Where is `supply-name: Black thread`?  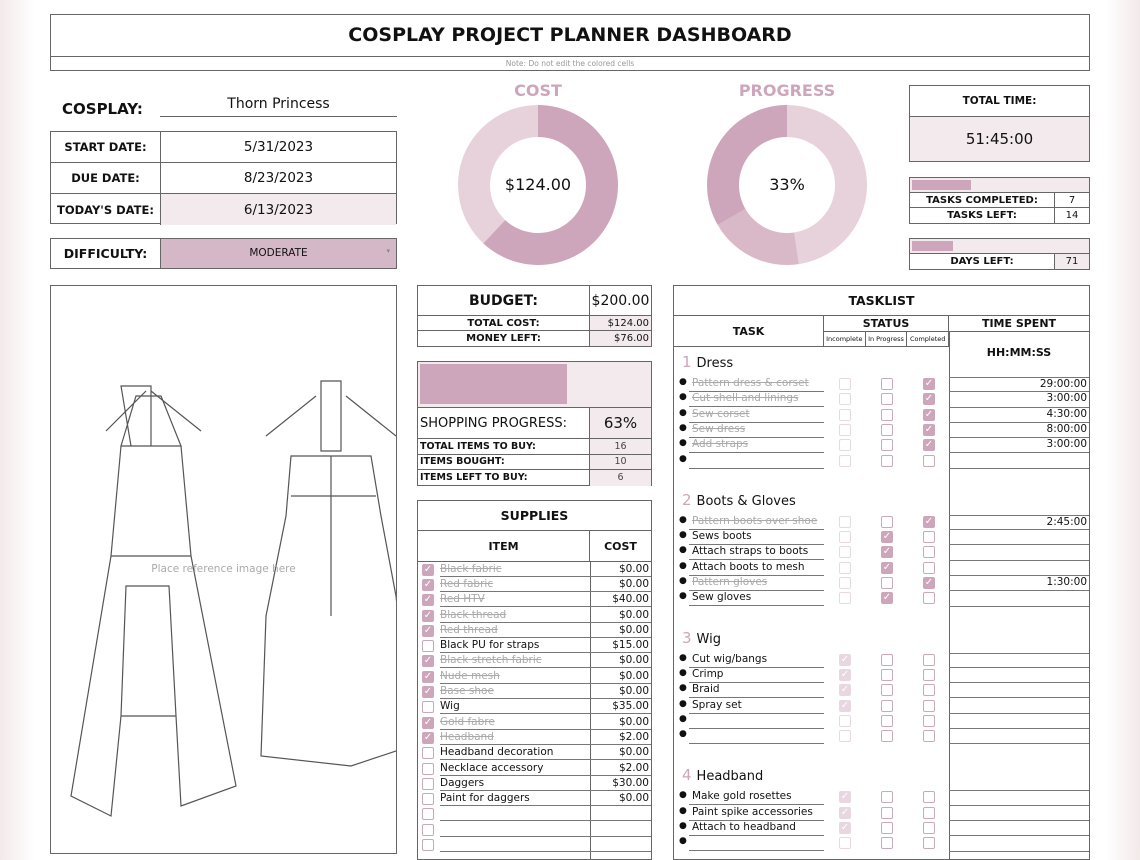
supply-name: Black thread is located at coordinates (514, 616).